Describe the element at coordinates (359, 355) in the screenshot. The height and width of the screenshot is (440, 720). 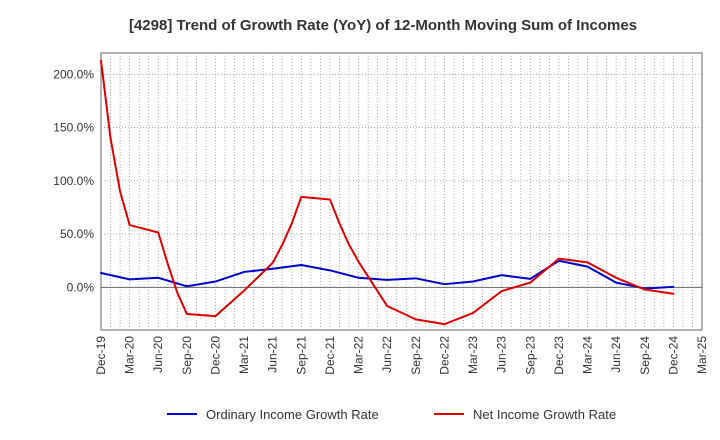
I see `x-tick-label: Mar-22` at that location.